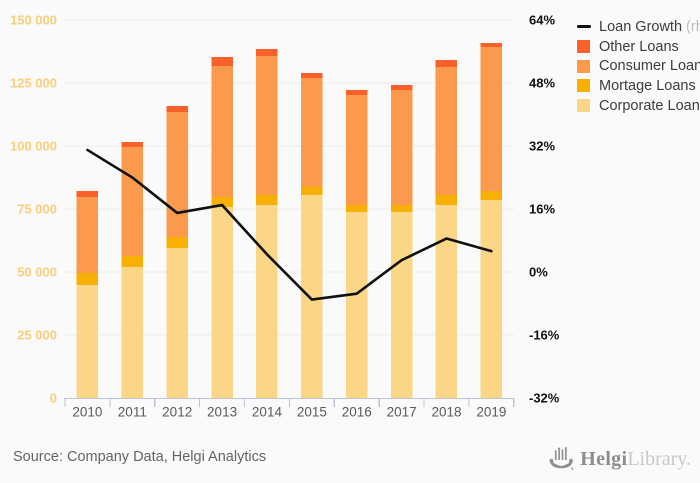 This screenshot has height=483, width=700. I want to click on y-axis-label-left: 150 000, so click(33, 20).